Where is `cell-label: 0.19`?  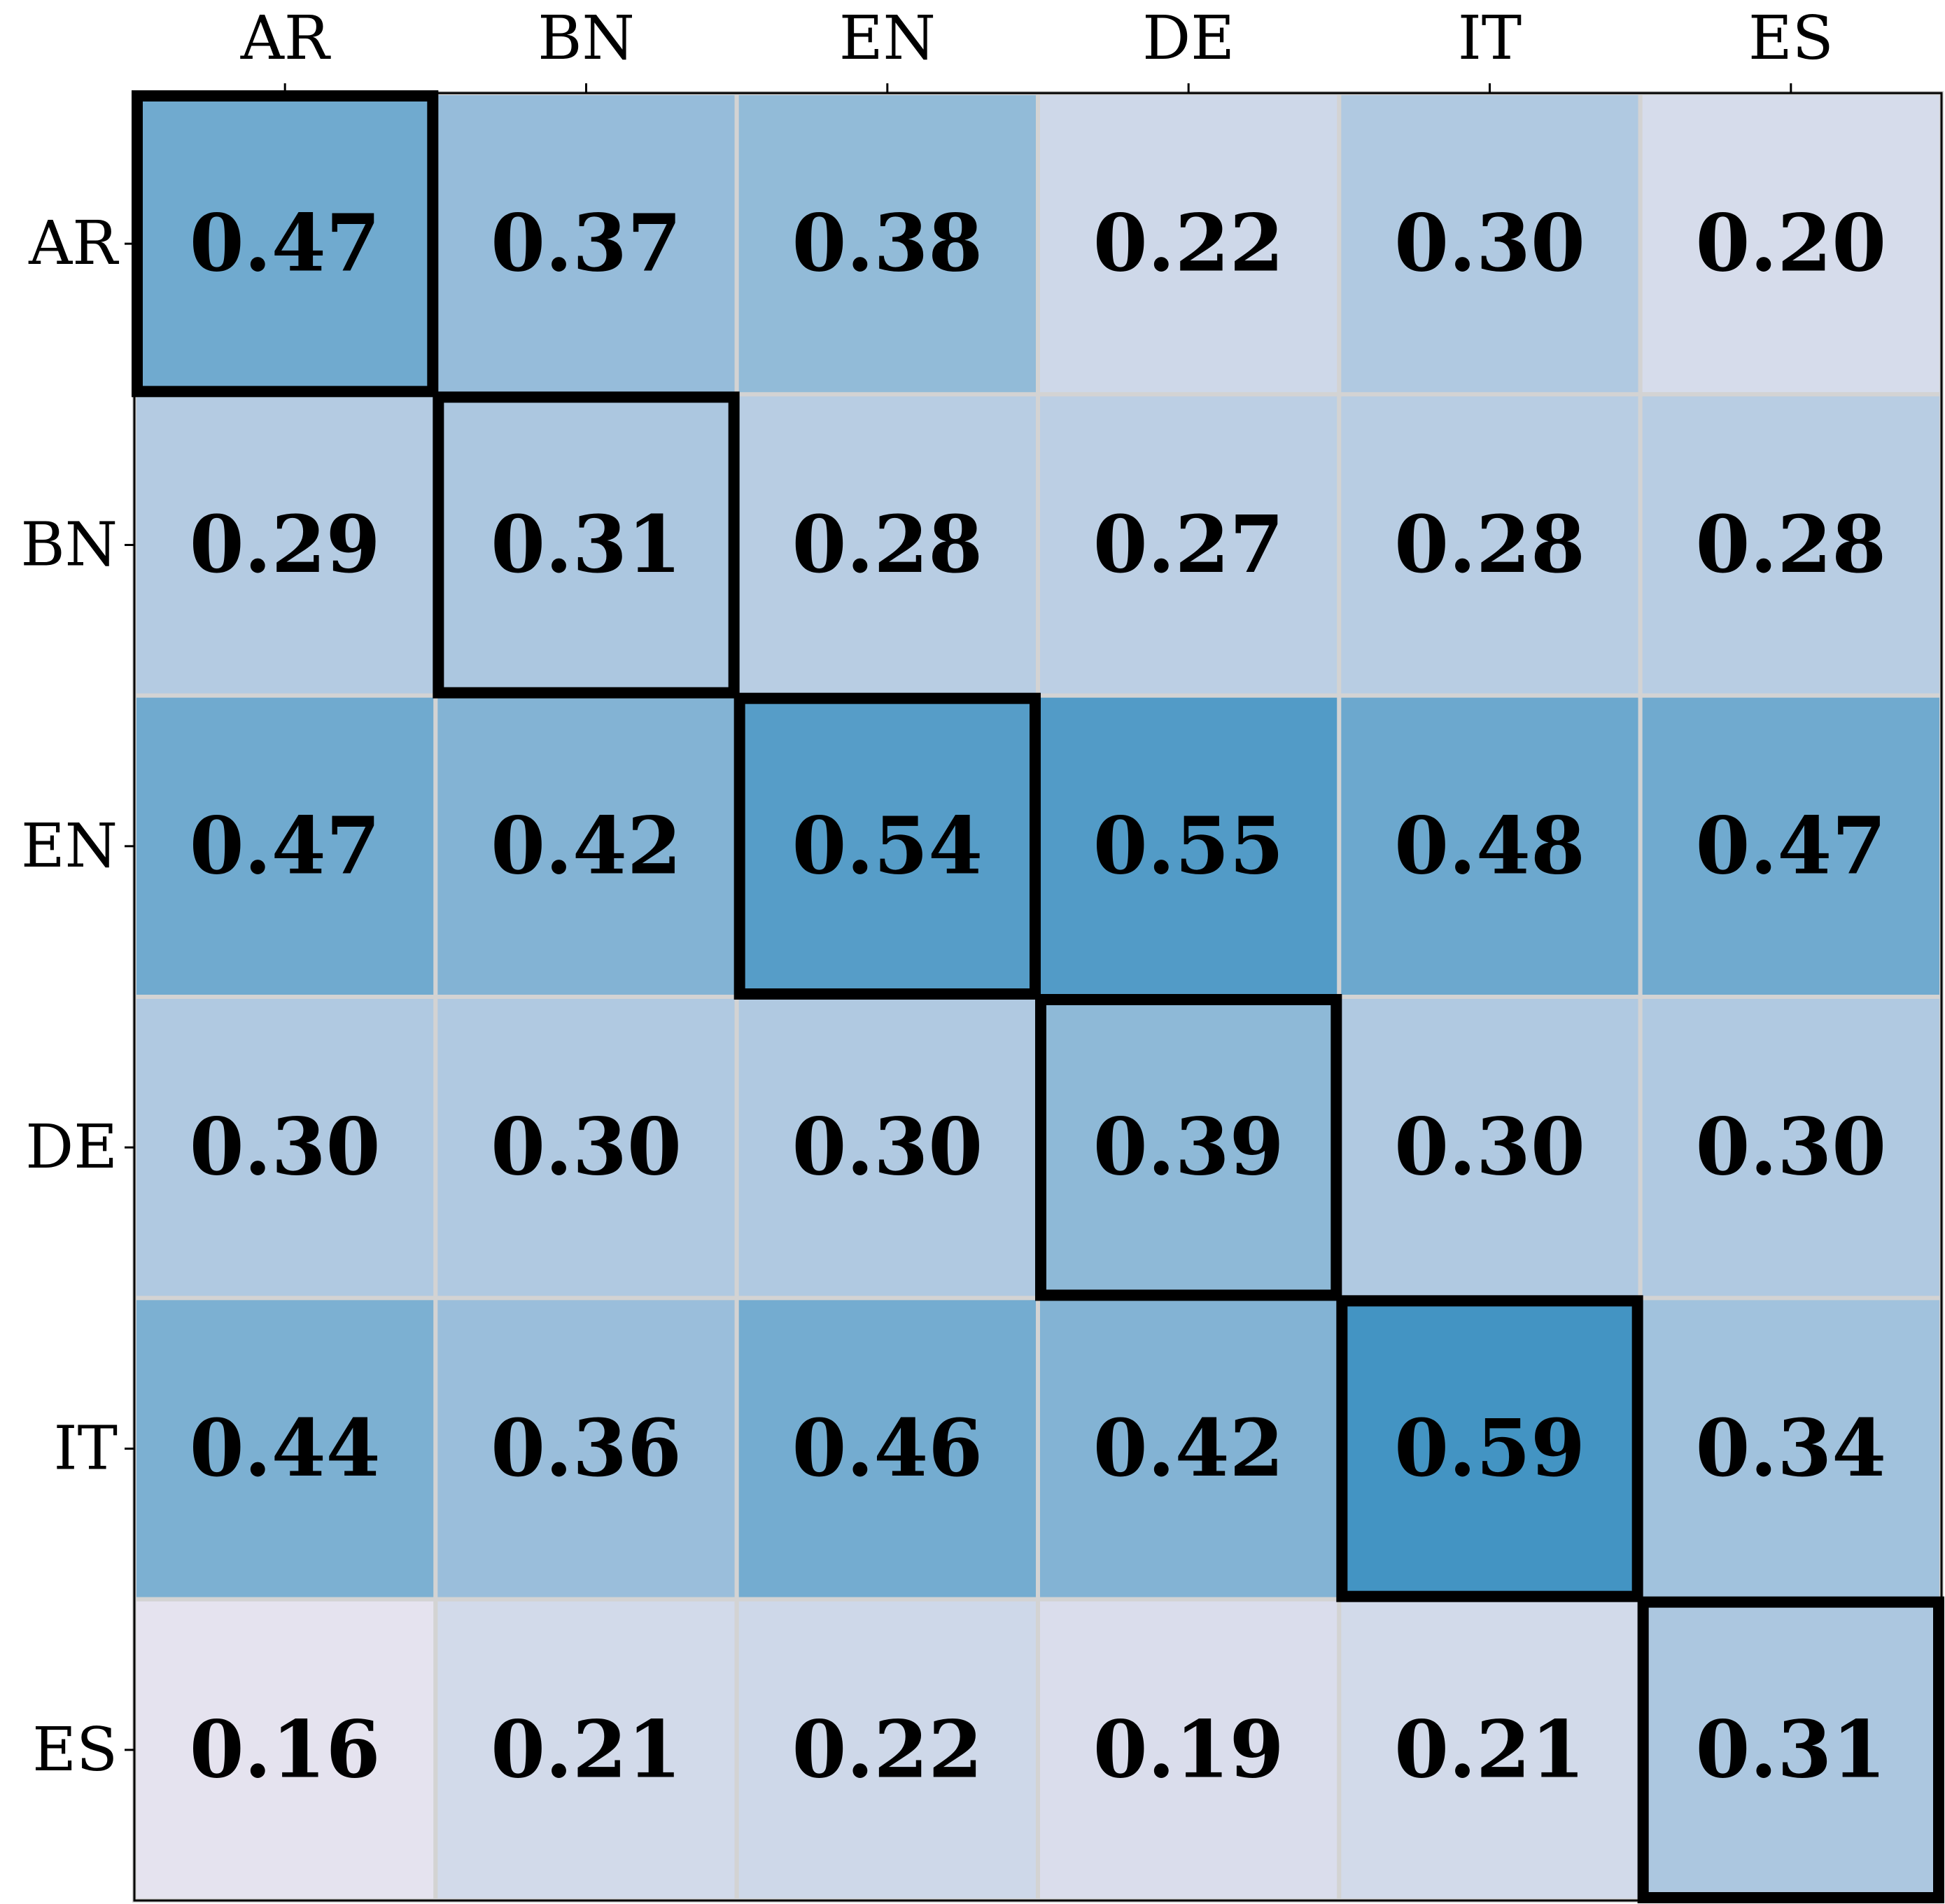
cell-label: 0.19 is located at coordinates (1188, 1749).